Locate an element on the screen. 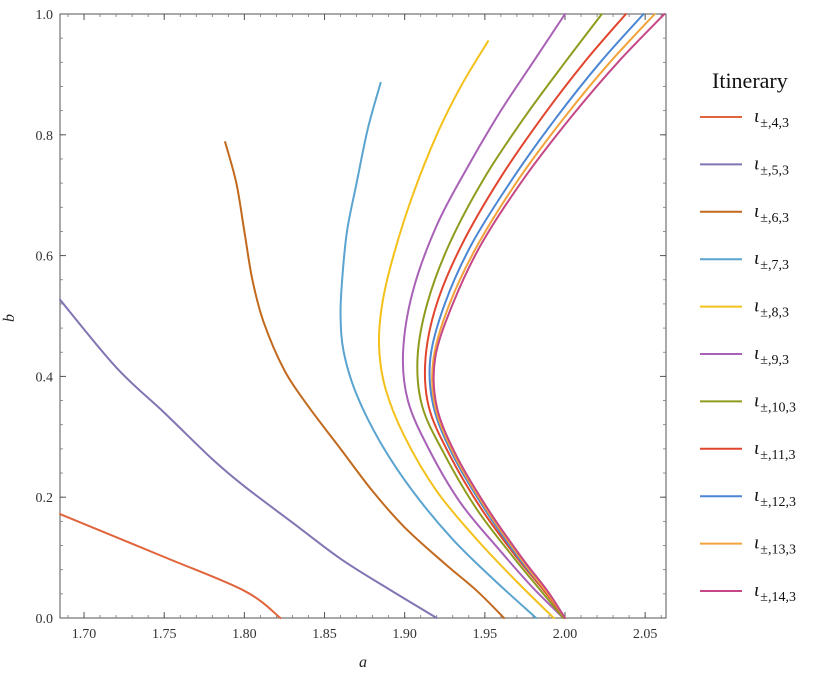 The height and width of the screenshot is (682, 830). legend-item: ι±,10,3 is located at coordinates (748, 402).